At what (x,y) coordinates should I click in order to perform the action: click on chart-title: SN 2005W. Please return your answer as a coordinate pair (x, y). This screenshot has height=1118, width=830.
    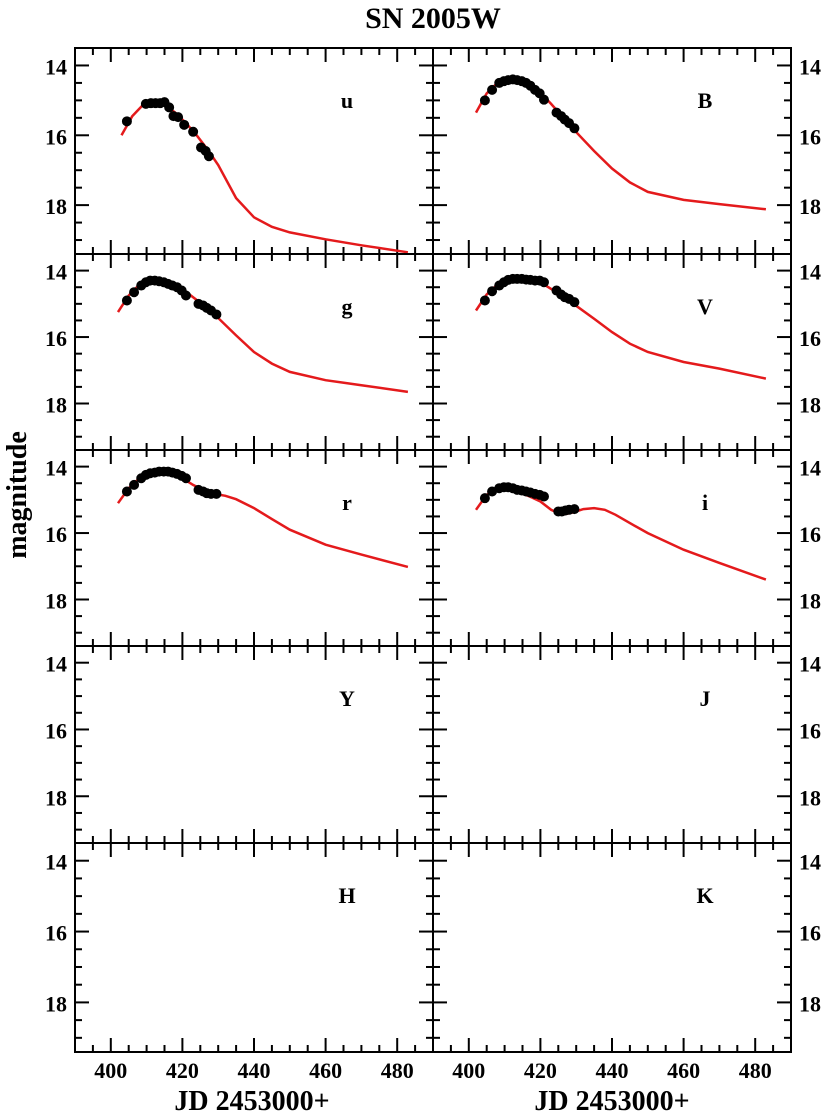
    Looking at the image, I should click on (433, 18).